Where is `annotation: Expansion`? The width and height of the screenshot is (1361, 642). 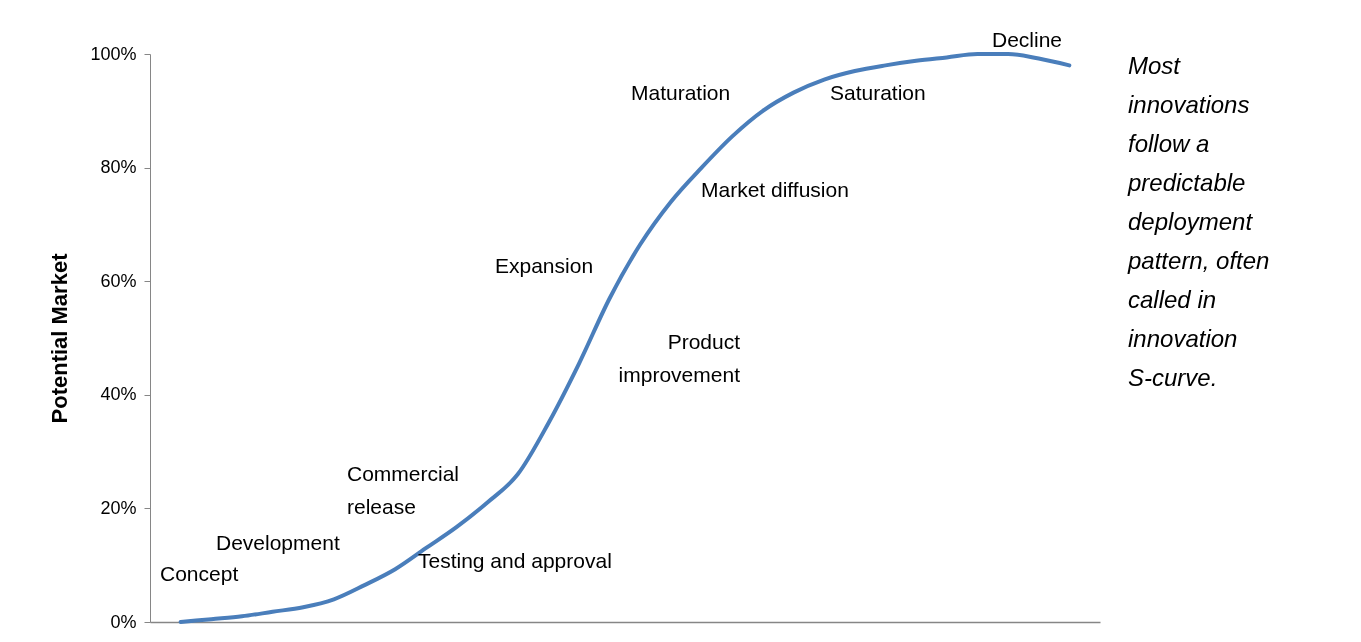
annotation: Expansion is located at coordinates (544, 265).